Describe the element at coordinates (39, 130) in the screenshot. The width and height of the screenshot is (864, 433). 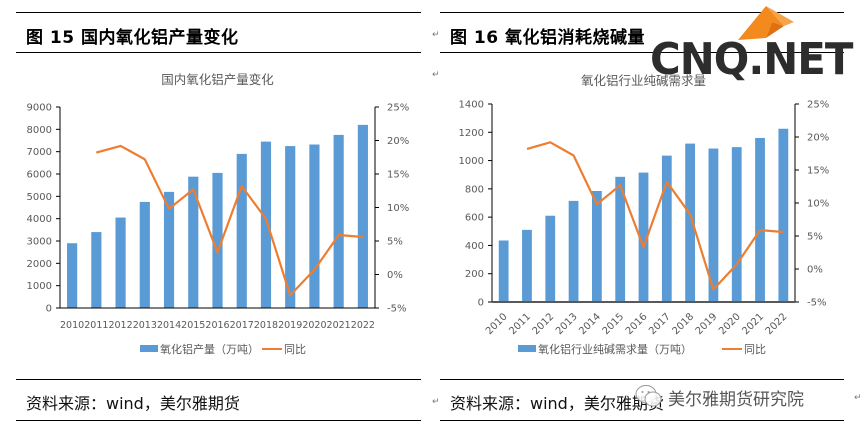
I see `left-axis-tick-label: 8000` at that location.